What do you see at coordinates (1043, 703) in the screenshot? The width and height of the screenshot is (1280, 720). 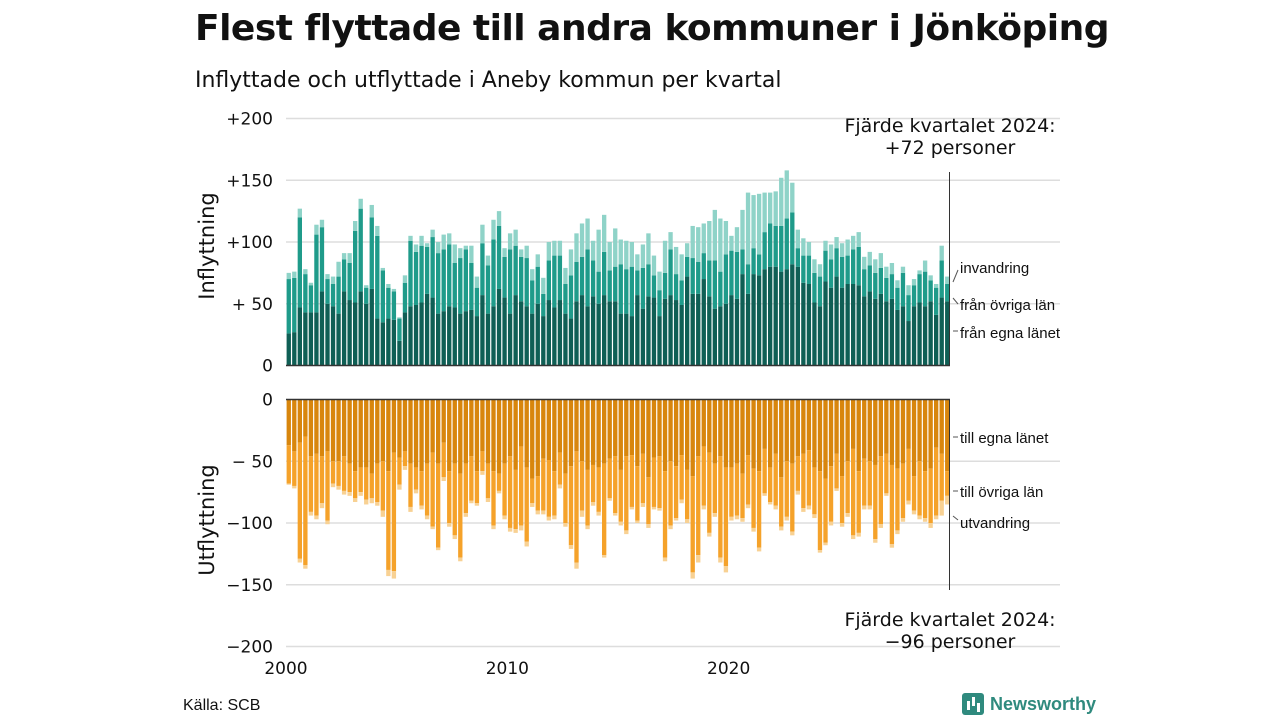 I see `brand-name: Newsworthy` at bounding box center [1043, 703].